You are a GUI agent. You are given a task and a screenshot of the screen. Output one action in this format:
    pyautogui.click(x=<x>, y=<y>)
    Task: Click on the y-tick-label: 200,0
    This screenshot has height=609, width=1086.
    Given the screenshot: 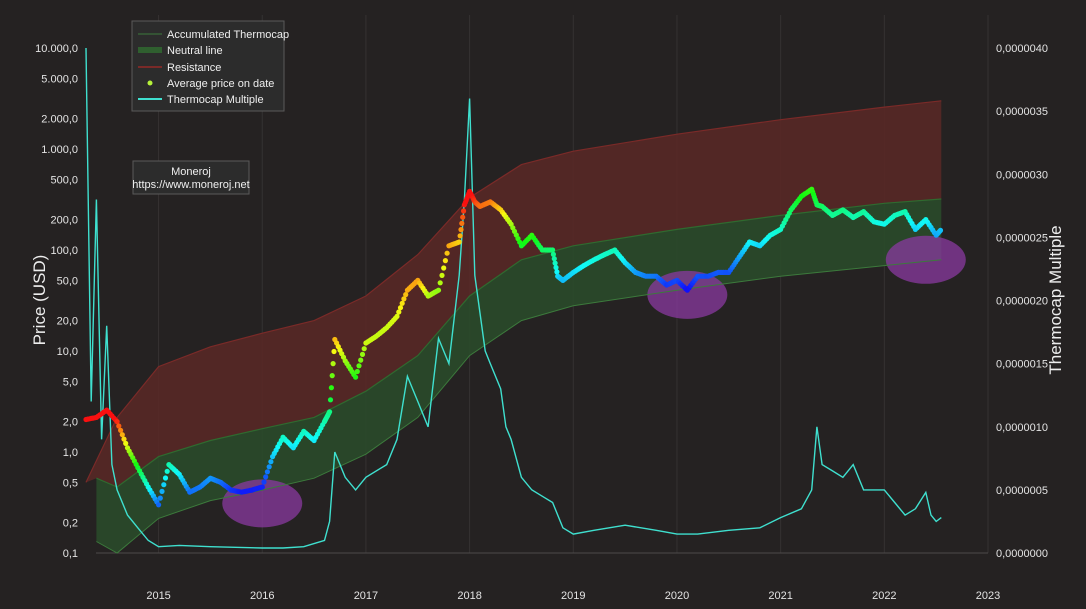 What is the action you would take?
    pyautogui.click(x=64, y=221)
    